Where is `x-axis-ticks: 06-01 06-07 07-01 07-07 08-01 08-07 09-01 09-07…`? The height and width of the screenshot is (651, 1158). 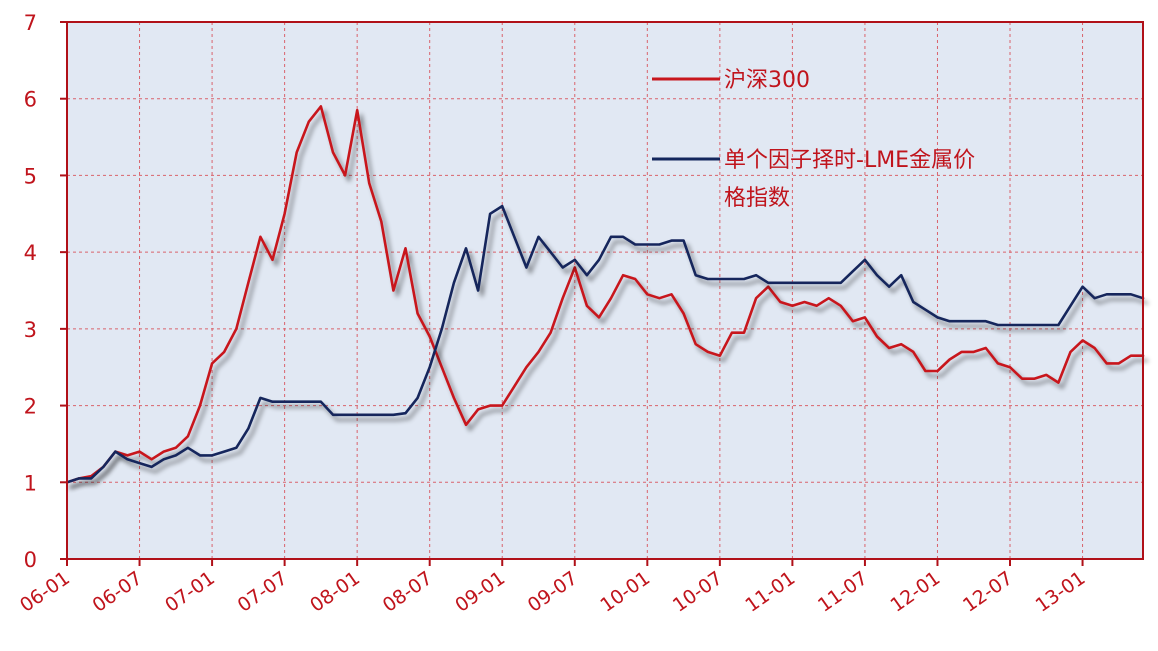 x-axis-ticks: 06-01 06-07 07-01 07-07 08-01 08-07 09-01 09-07… is located at coordinates (552, 588).